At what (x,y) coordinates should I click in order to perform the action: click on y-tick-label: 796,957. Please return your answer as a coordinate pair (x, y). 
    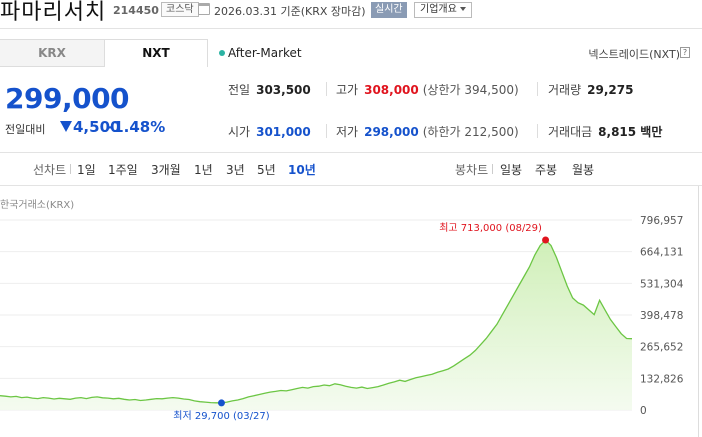
    Looking at the image, I should click on (661, 221).